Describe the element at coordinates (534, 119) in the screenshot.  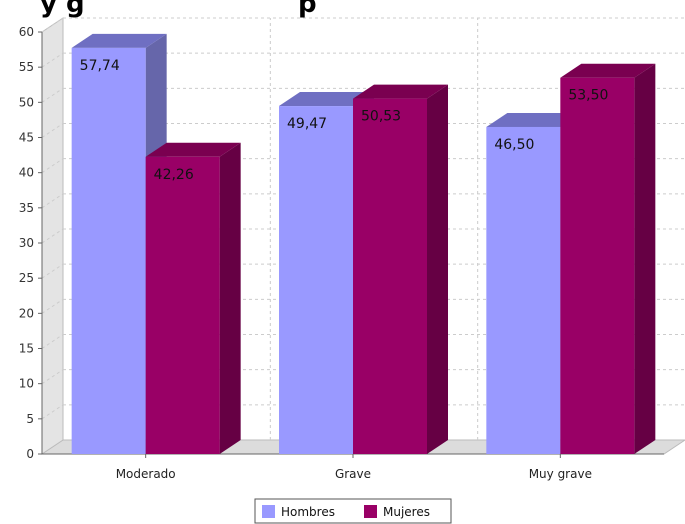
I see `bar-top-muy-grave-hombres` at that location.